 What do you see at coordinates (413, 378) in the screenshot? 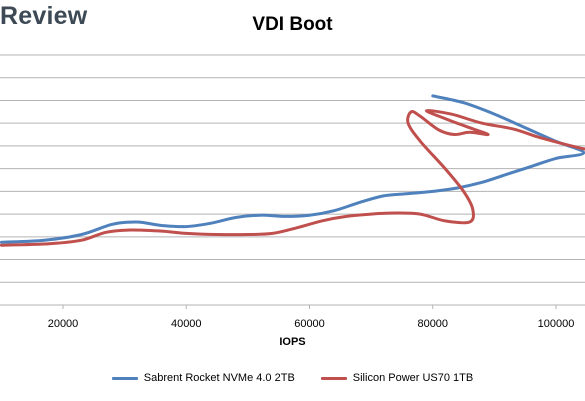
I see `legend-label-silicon-power: Silicon Power US70 1TB` at bounding box center [413, 378].